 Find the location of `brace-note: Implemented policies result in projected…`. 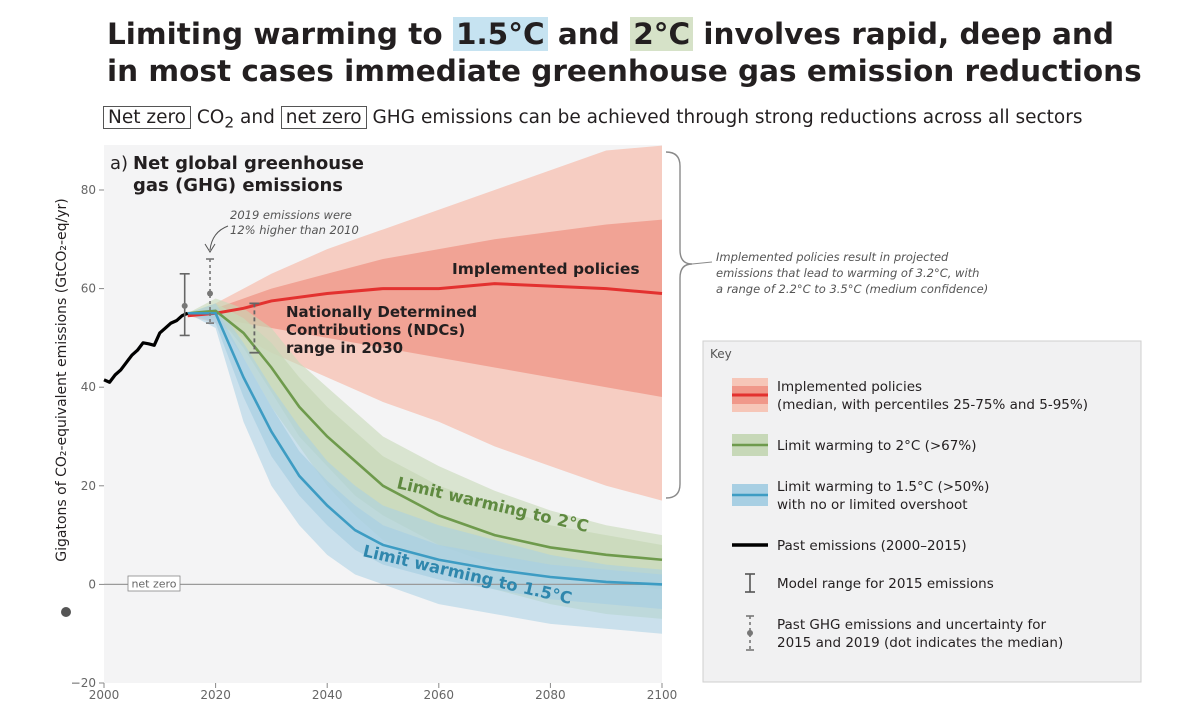

brace-note: Implemented policies result in projected… is located at coordinates (852, 273).